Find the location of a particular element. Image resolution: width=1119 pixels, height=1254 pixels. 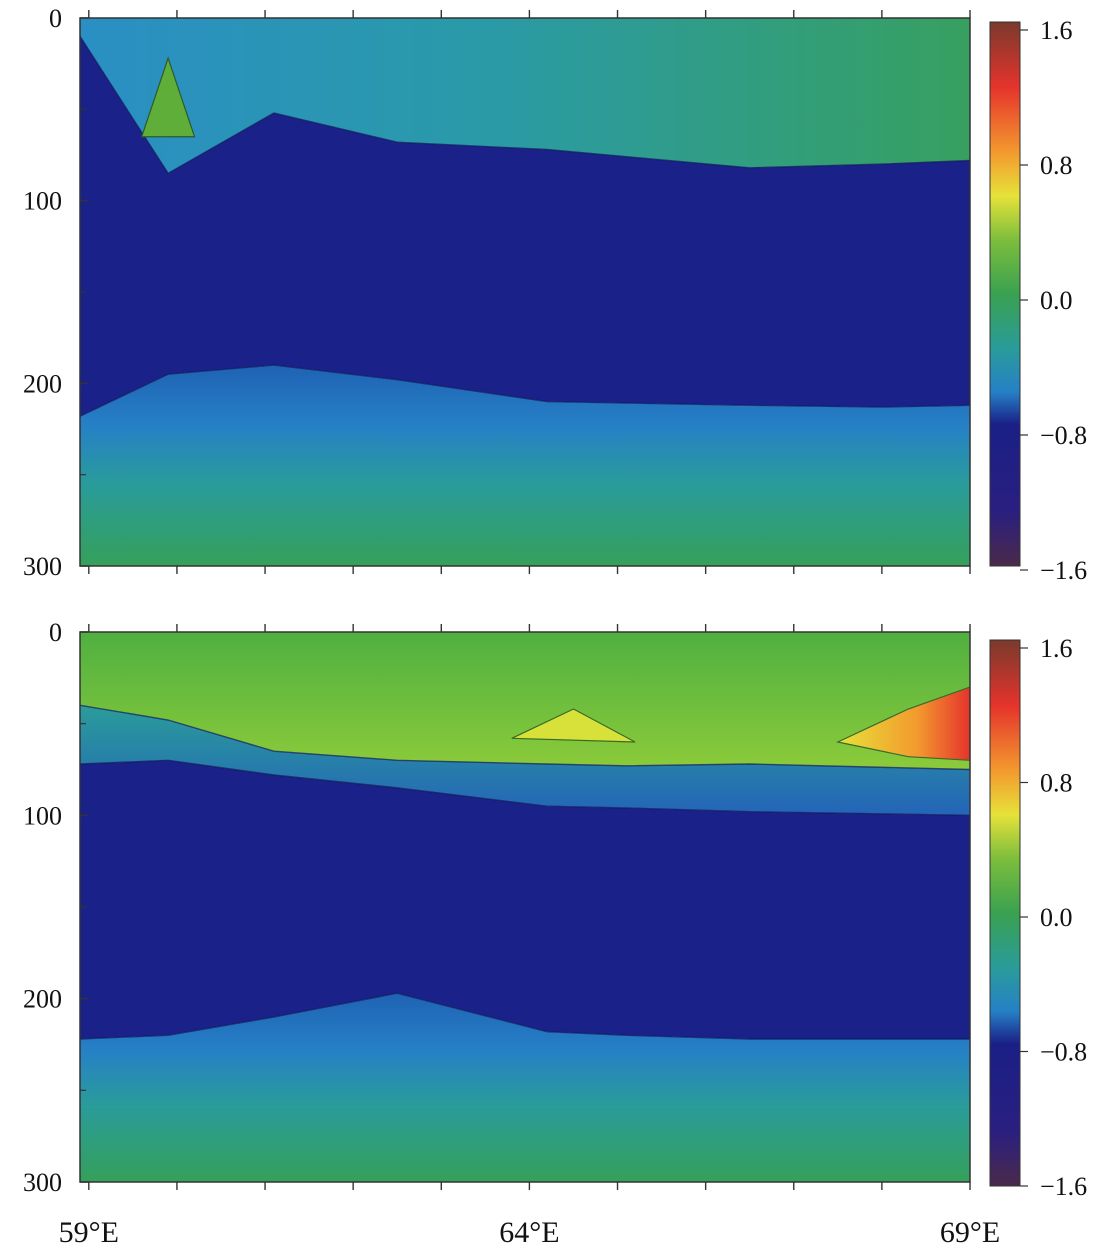

bottom-panel-y-axis: 0 100 200 300 is located at coordinates (55, 907).